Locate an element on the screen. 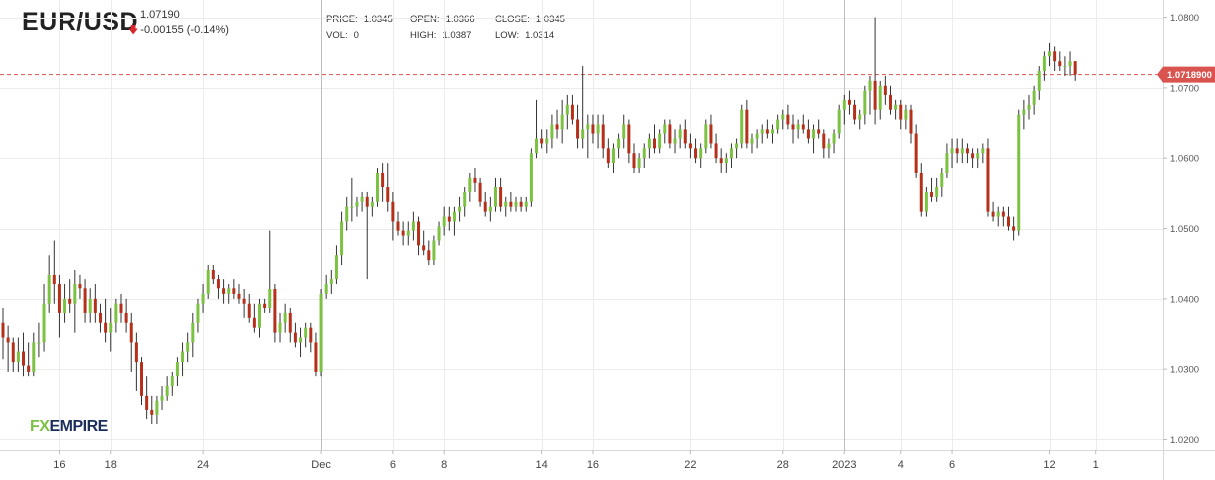 Image resolution: width=1215 pixels, height=480 pixels. y-tick-label: 1.0200 is located at coordinates (1184, 440).